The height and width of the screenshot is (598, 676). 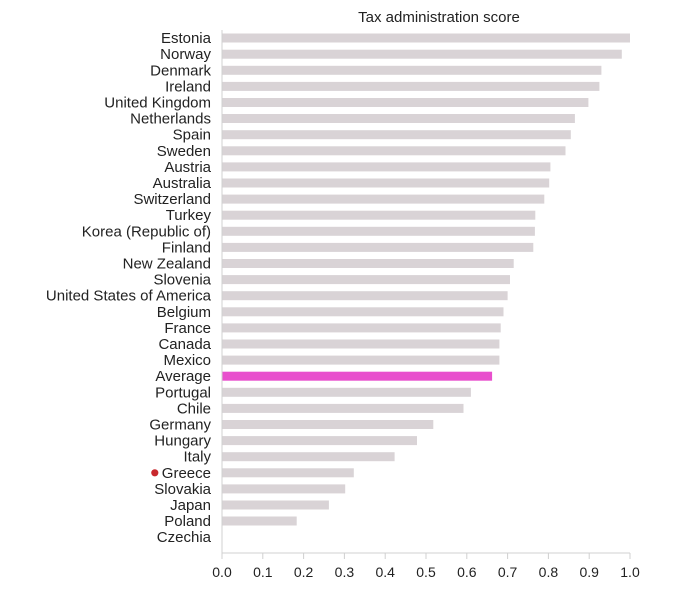 What do you see at coordinates (182, 280) in the screenshot?
I see `category-label-slovenia: Slovenia` at bounding box center [182, 280].